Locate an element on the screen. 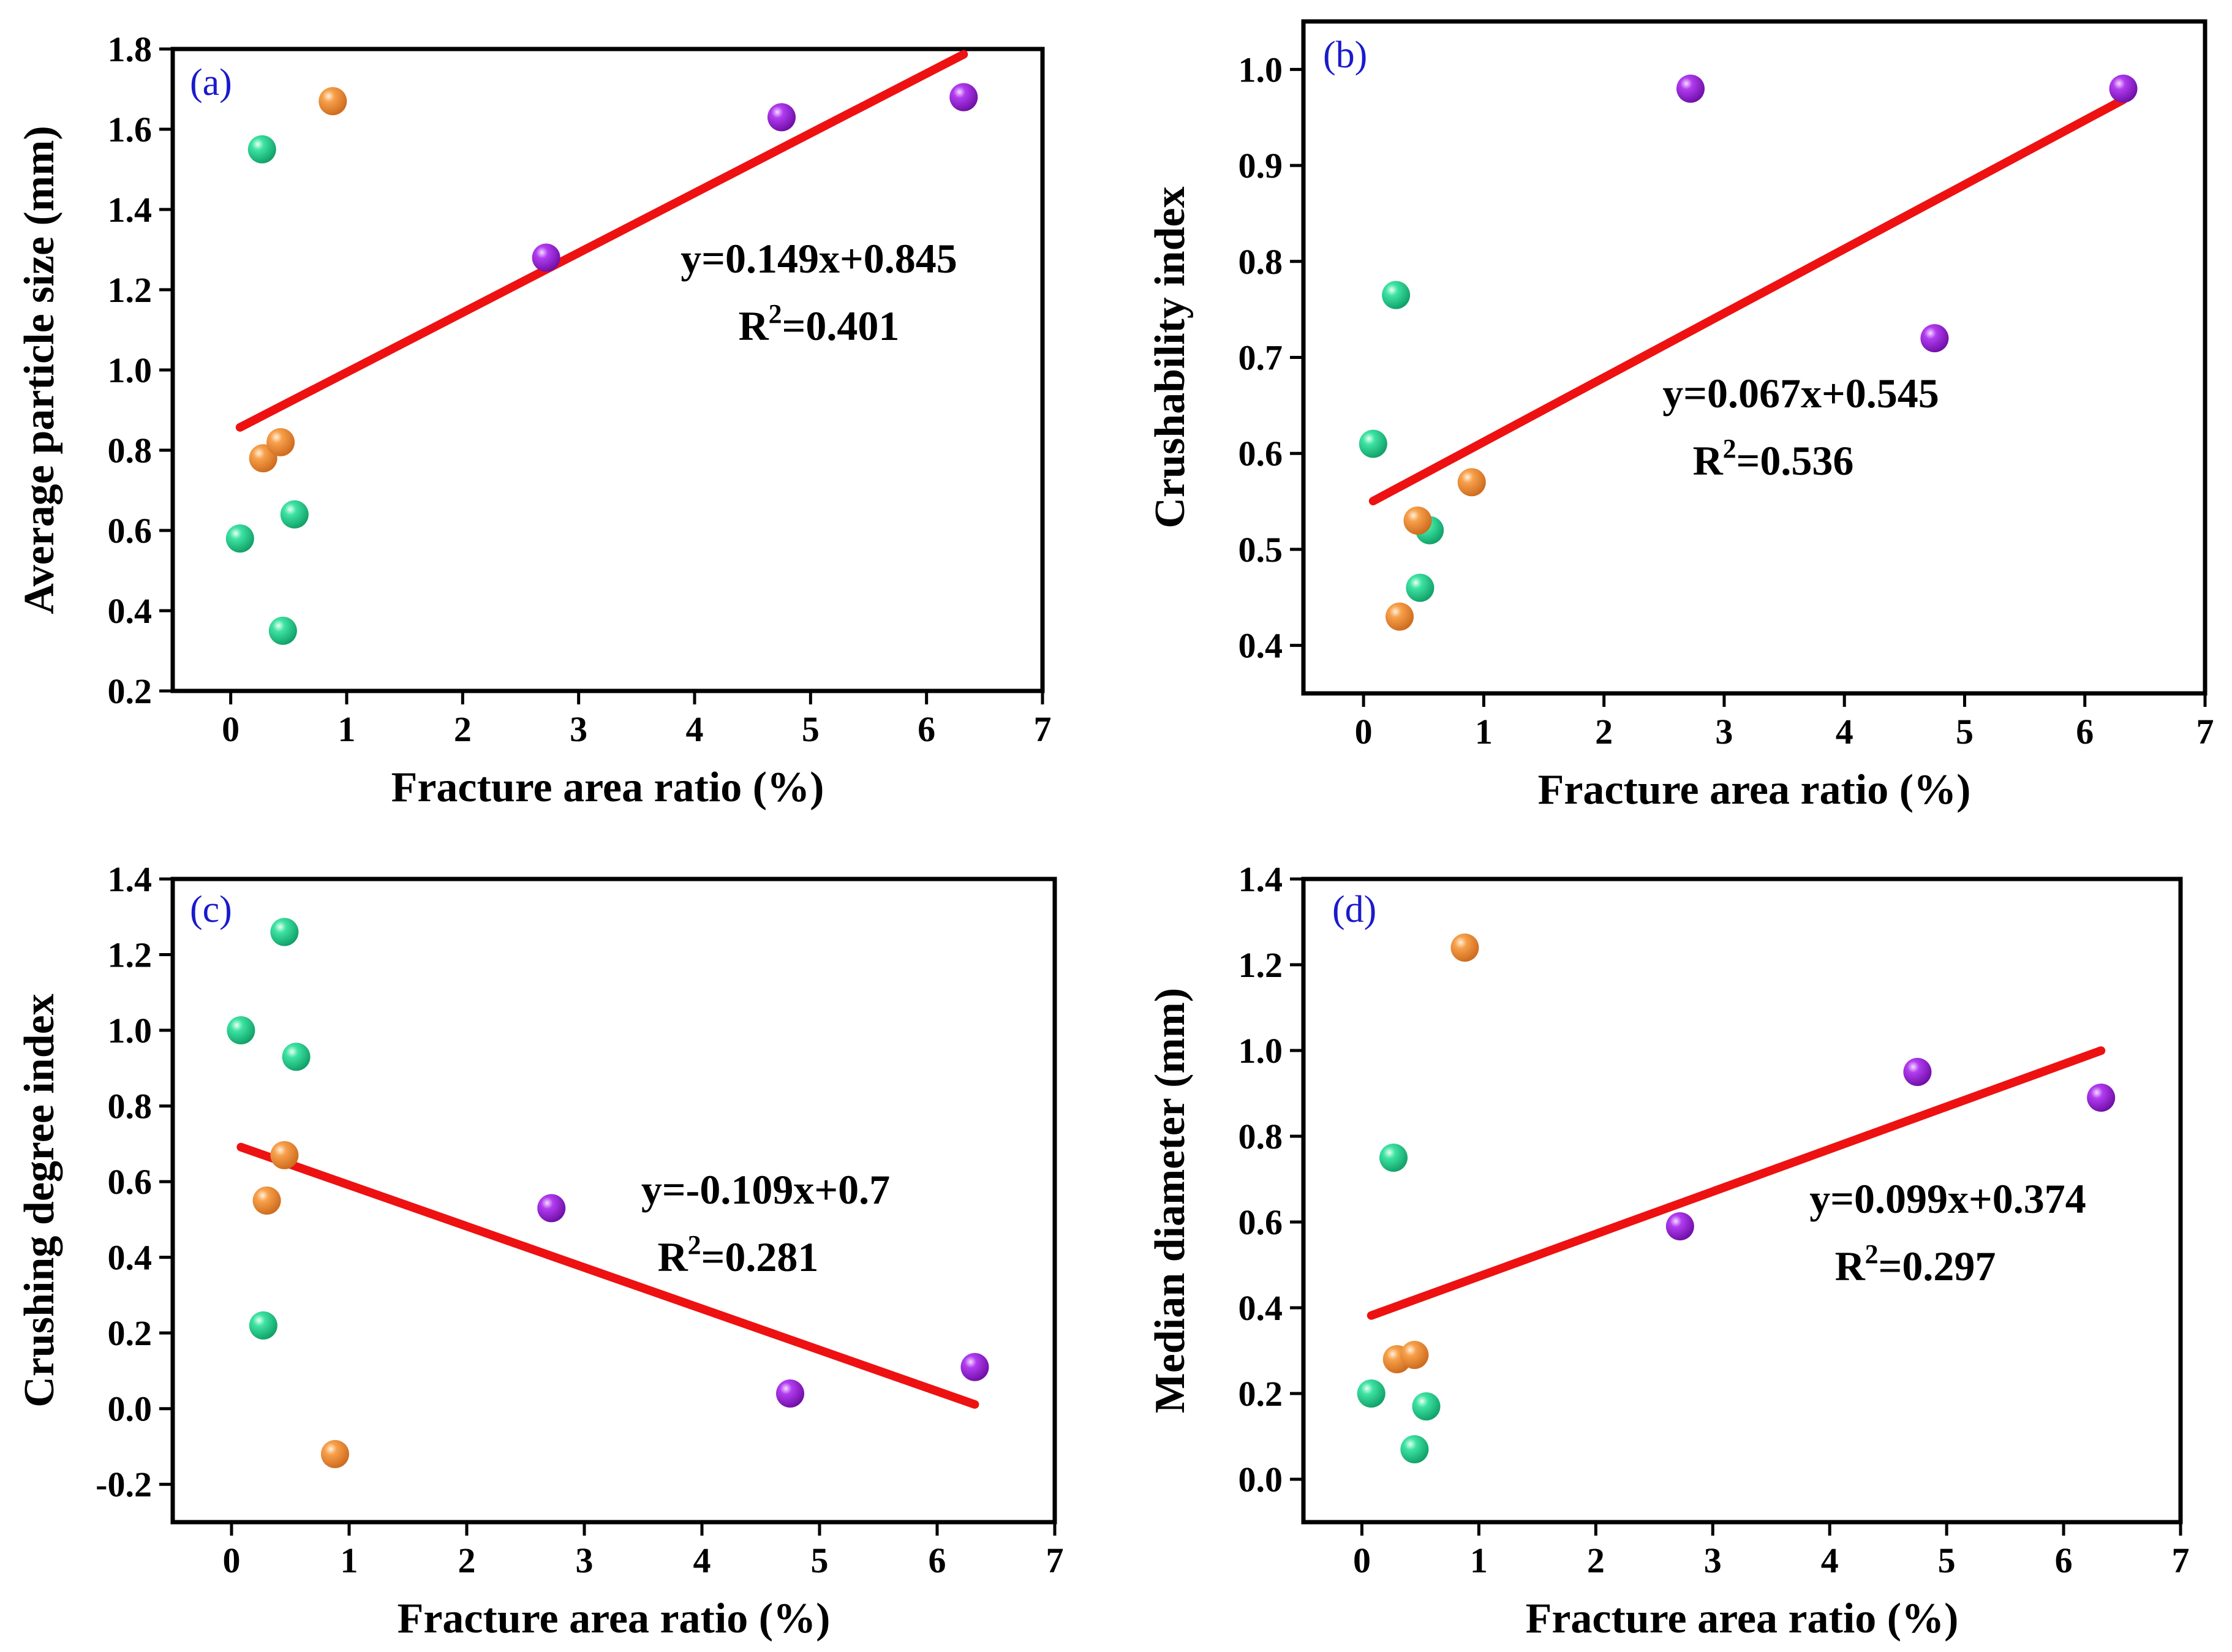 This screenshot has height=1652, width=2232. y-tick-label: 1.6 is located at coordinates (130, 129).